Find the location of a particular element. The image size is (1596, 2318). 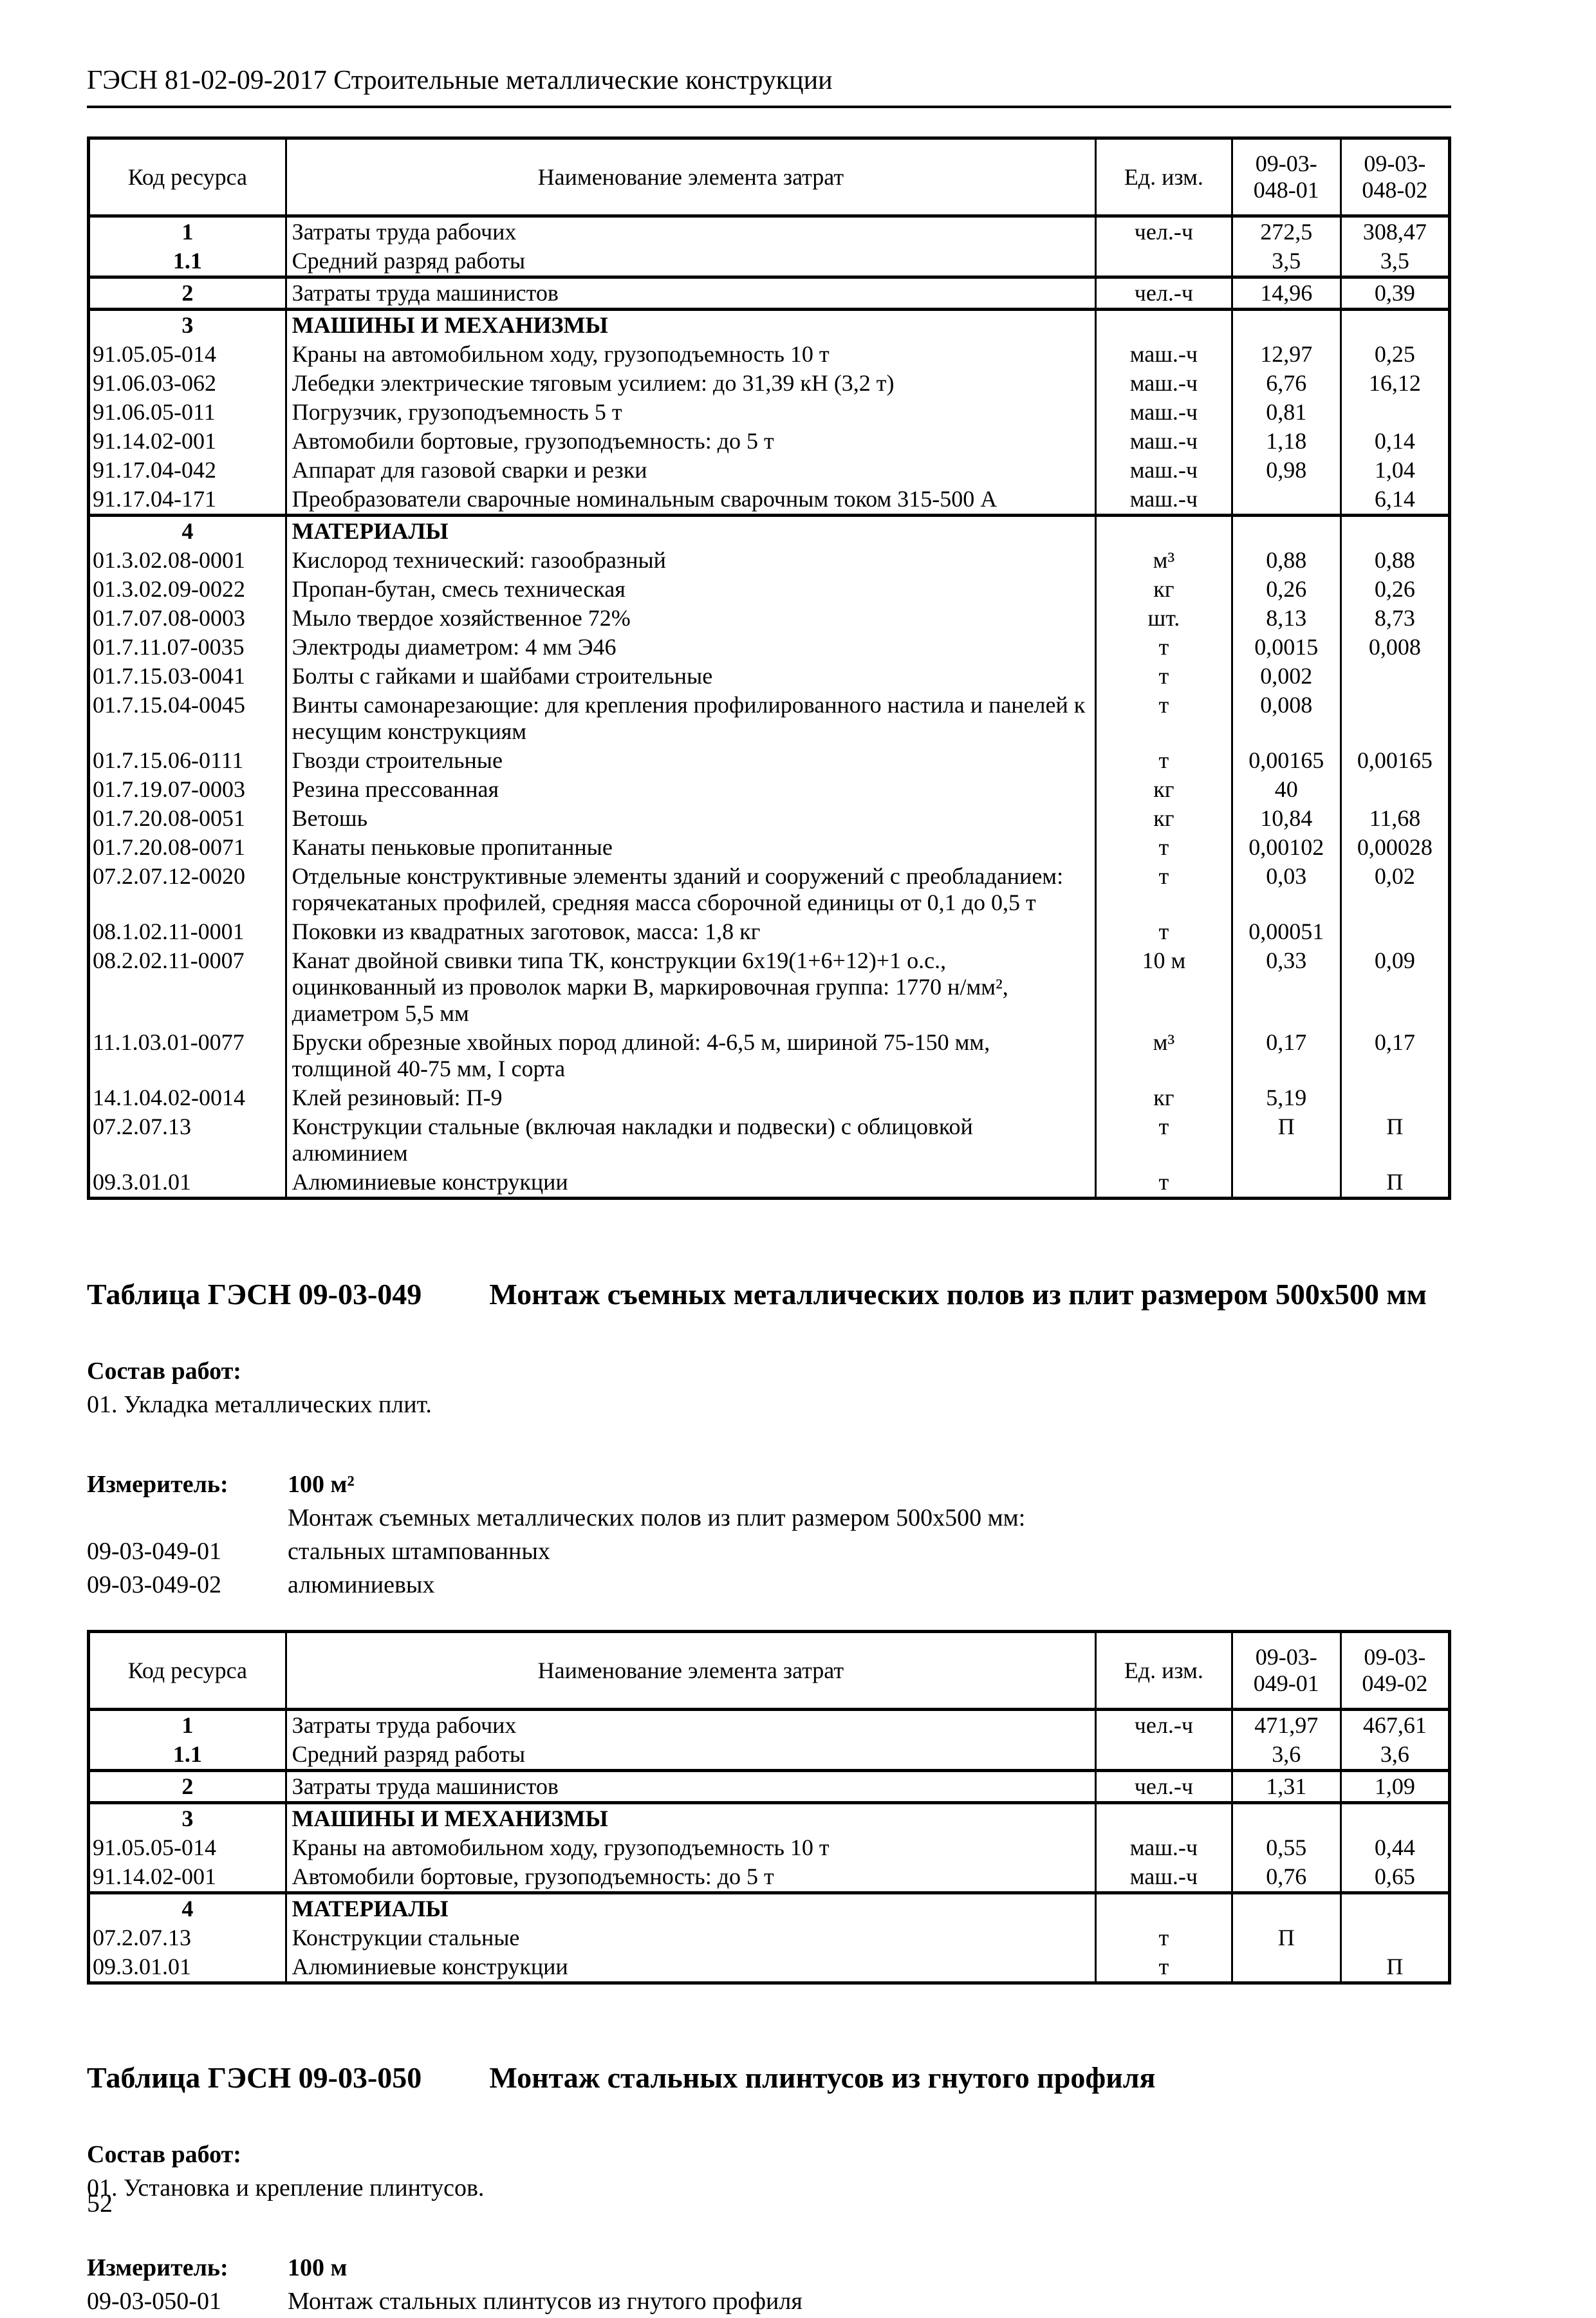

cell-code: 4 is located at coordinates (187, 1909).